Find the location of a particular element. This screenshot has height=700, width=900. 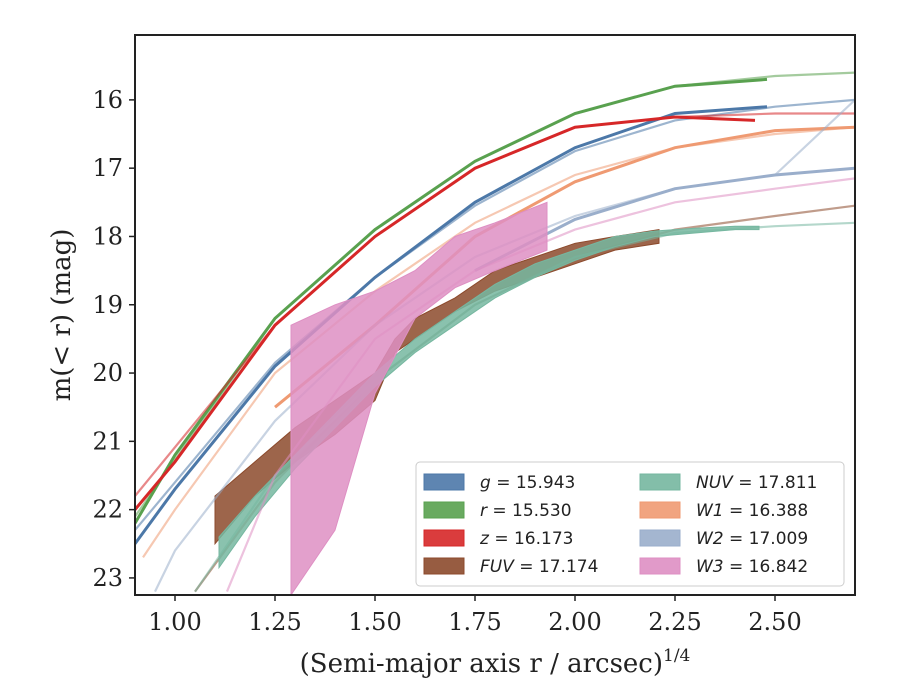

x-tick-label: 1.00 is located at coordinates (174, 622).